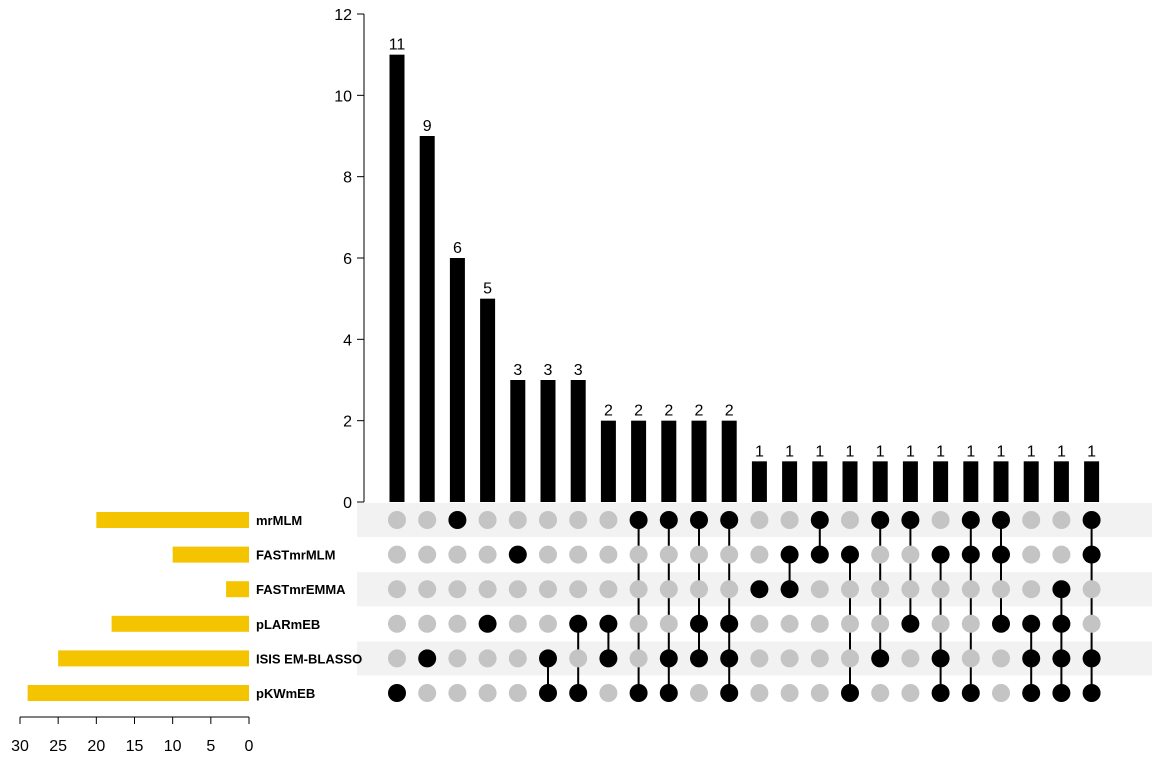  What do you see at coordinates (427, 126) in the screenshot?
I see `intersection-bar-value-label: 9` at bounding box center [427, 126].